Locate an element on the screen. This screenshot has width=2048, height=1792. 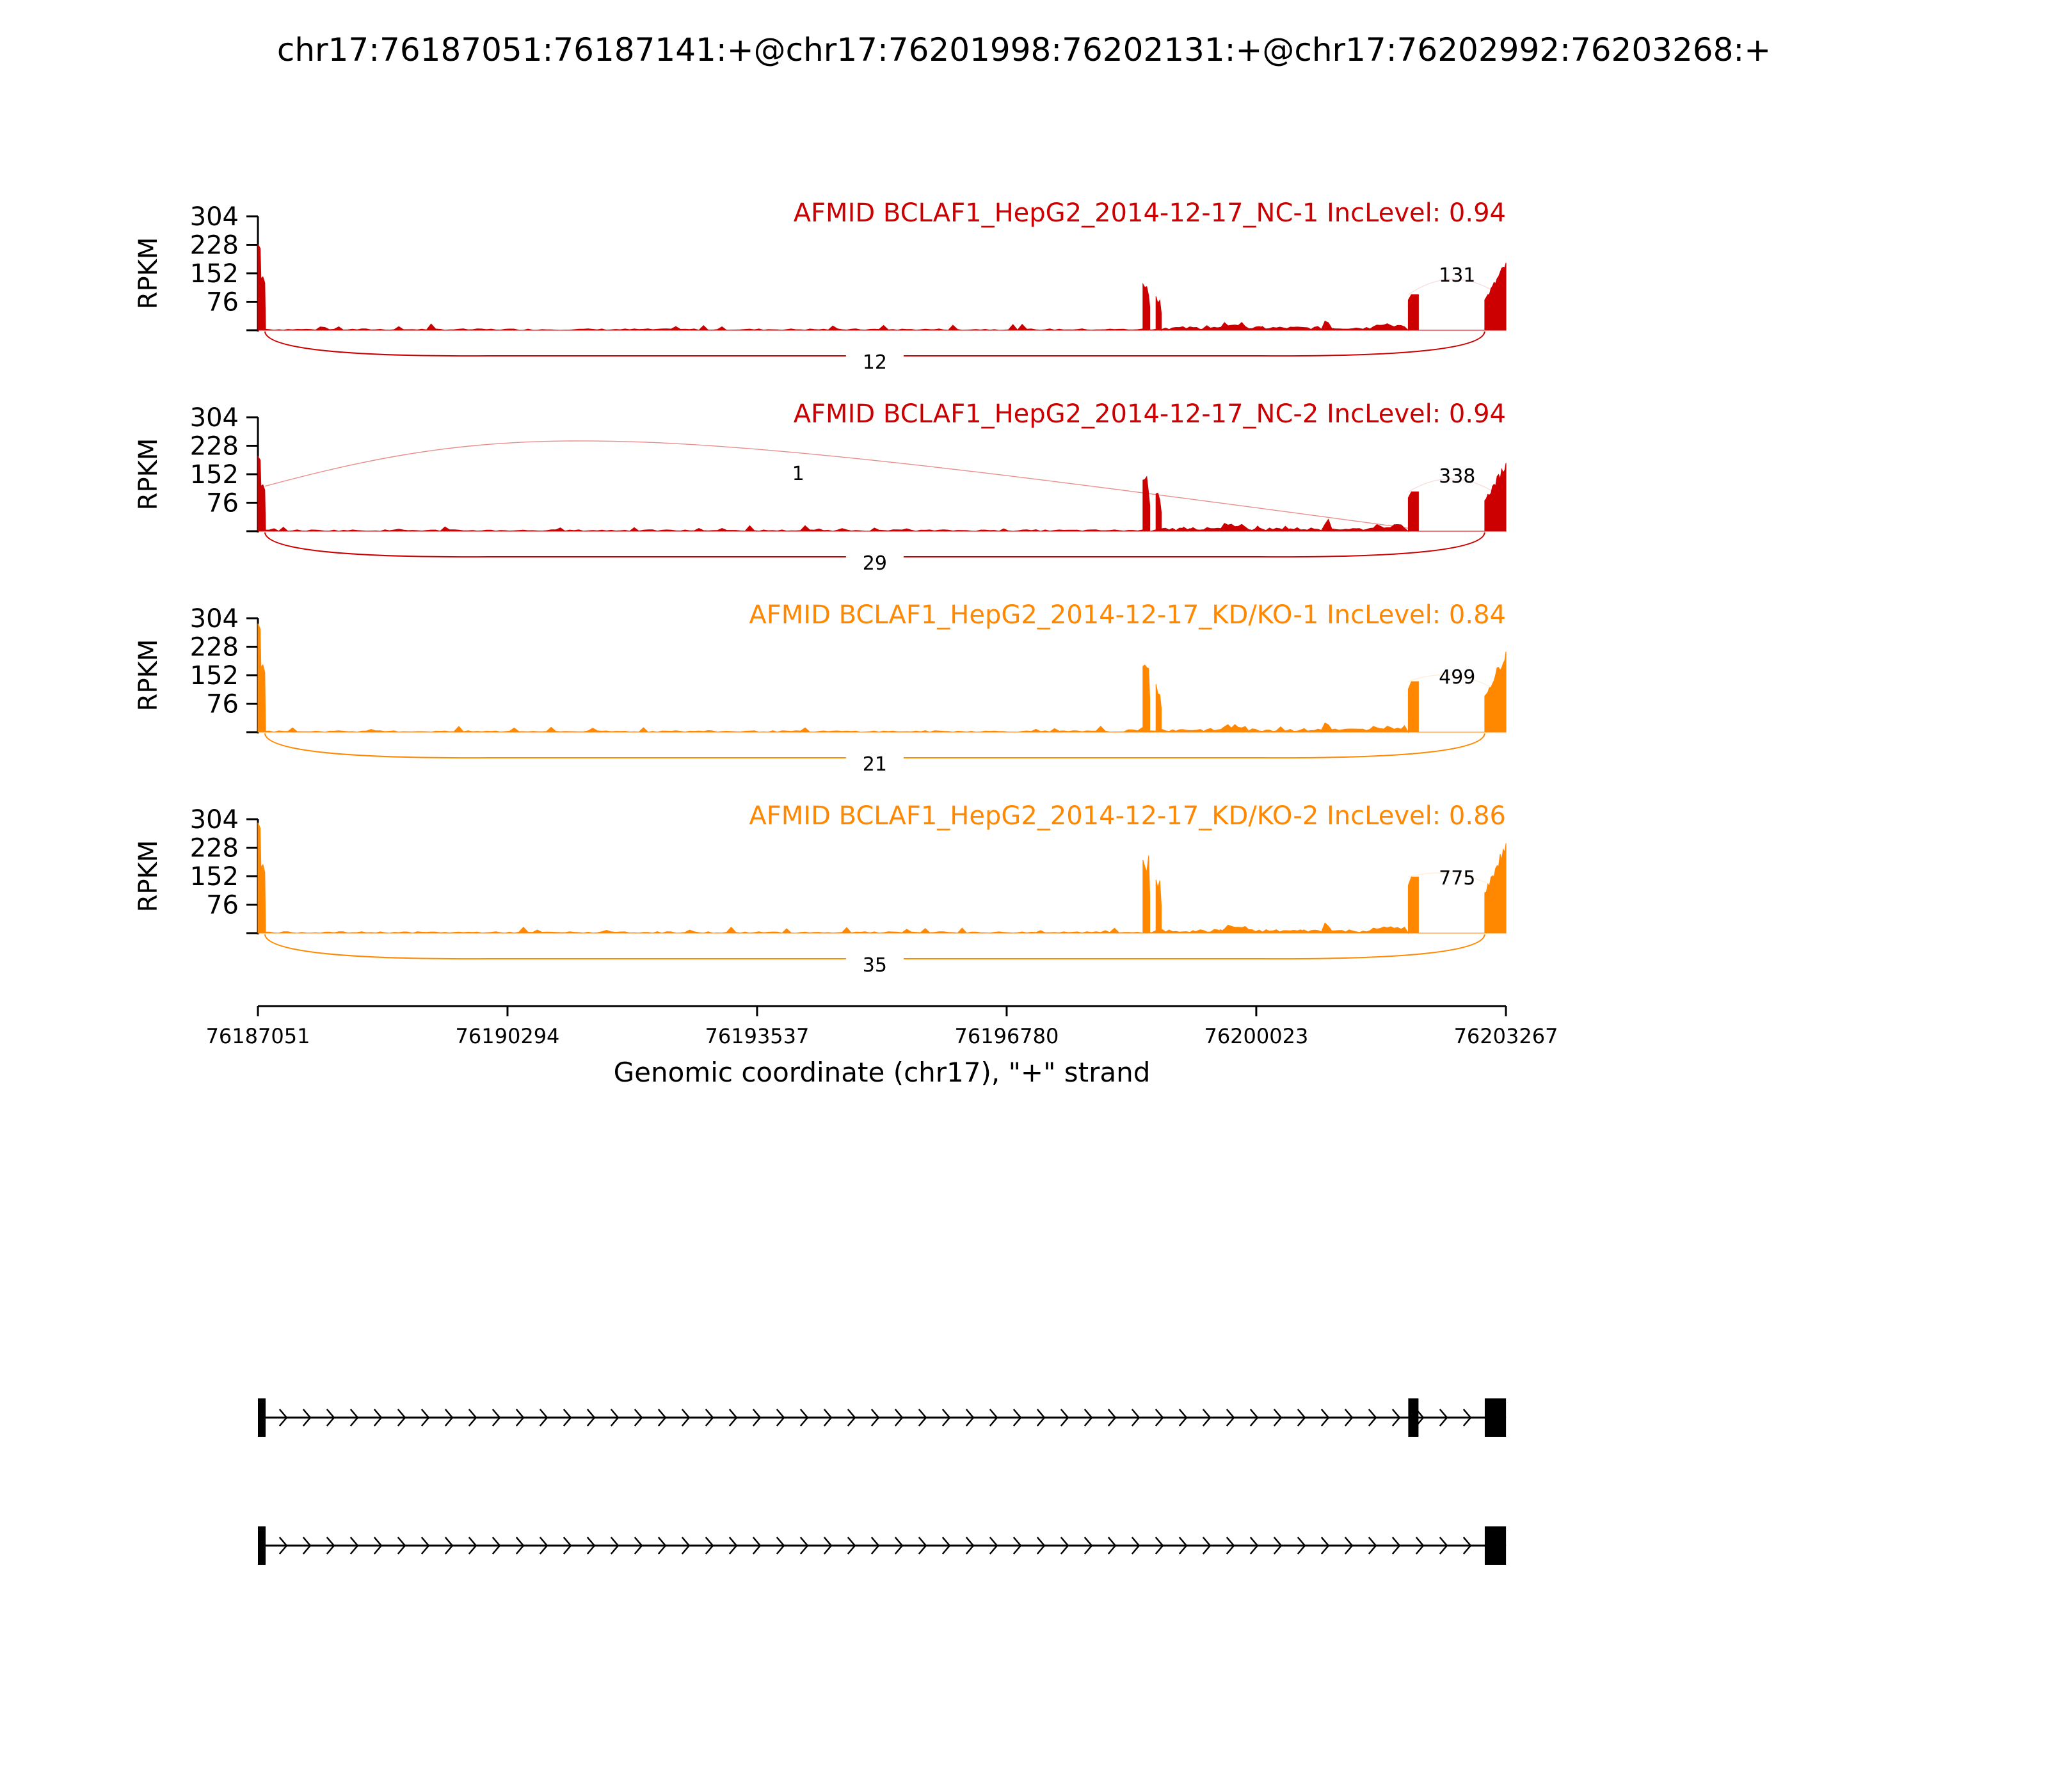
junction-count-label: 21 is located at coordinates (875, 764).